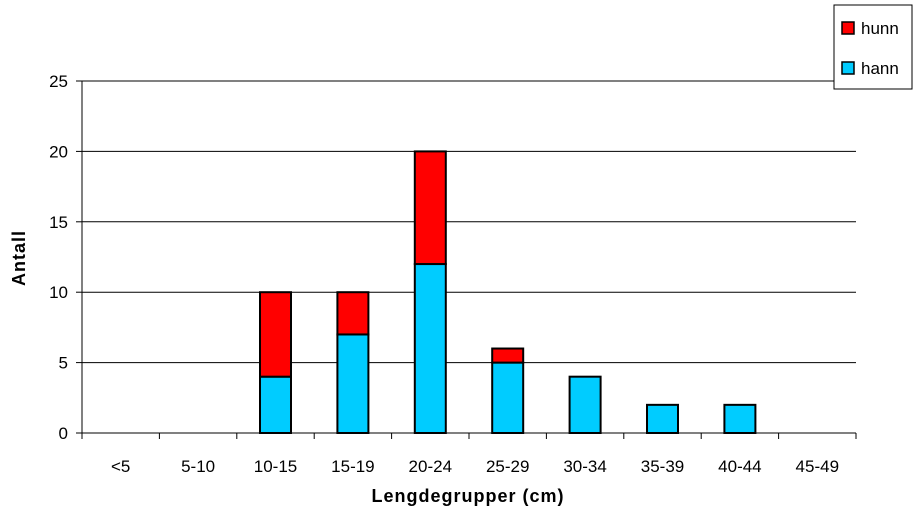 The image size is (913, 513). Describe the element at coordinates (58, 151) in the screenshot. I see `y-tick-label: 20` at that location.